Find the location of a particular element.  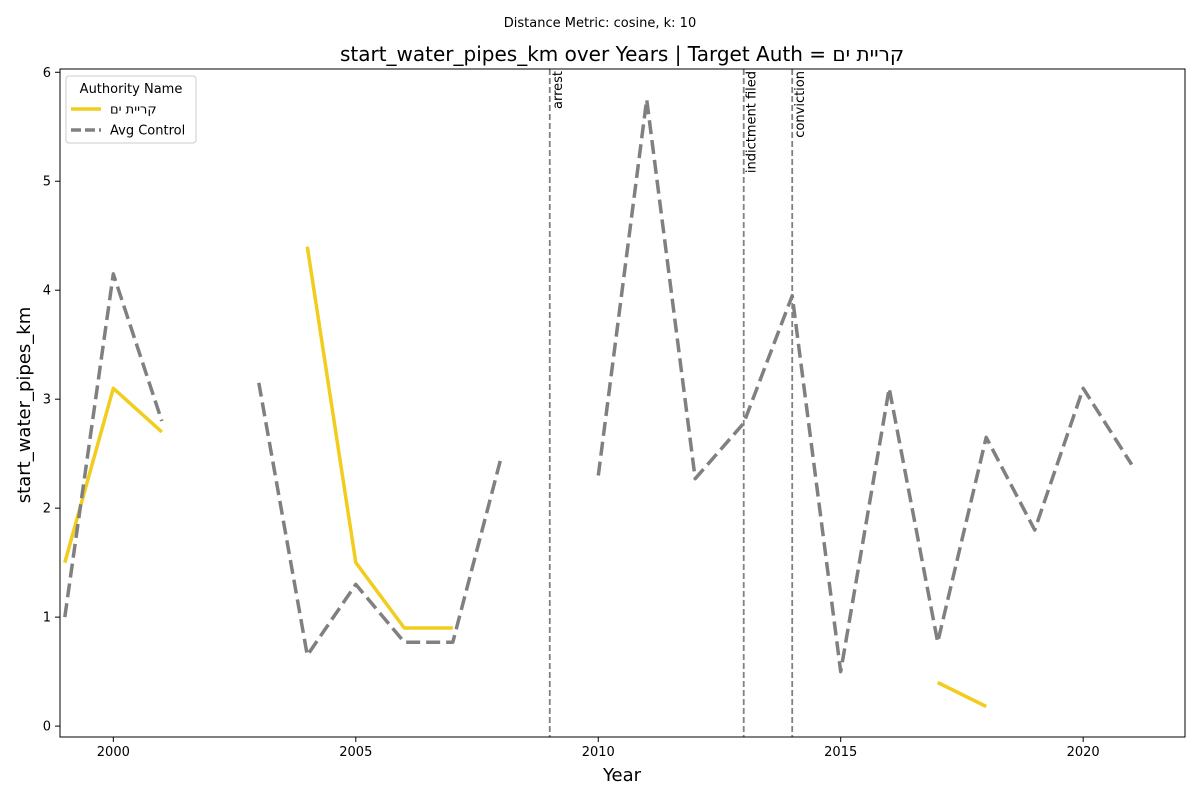

x-tick-label: 2020 is located at coordinates (1083, 752).